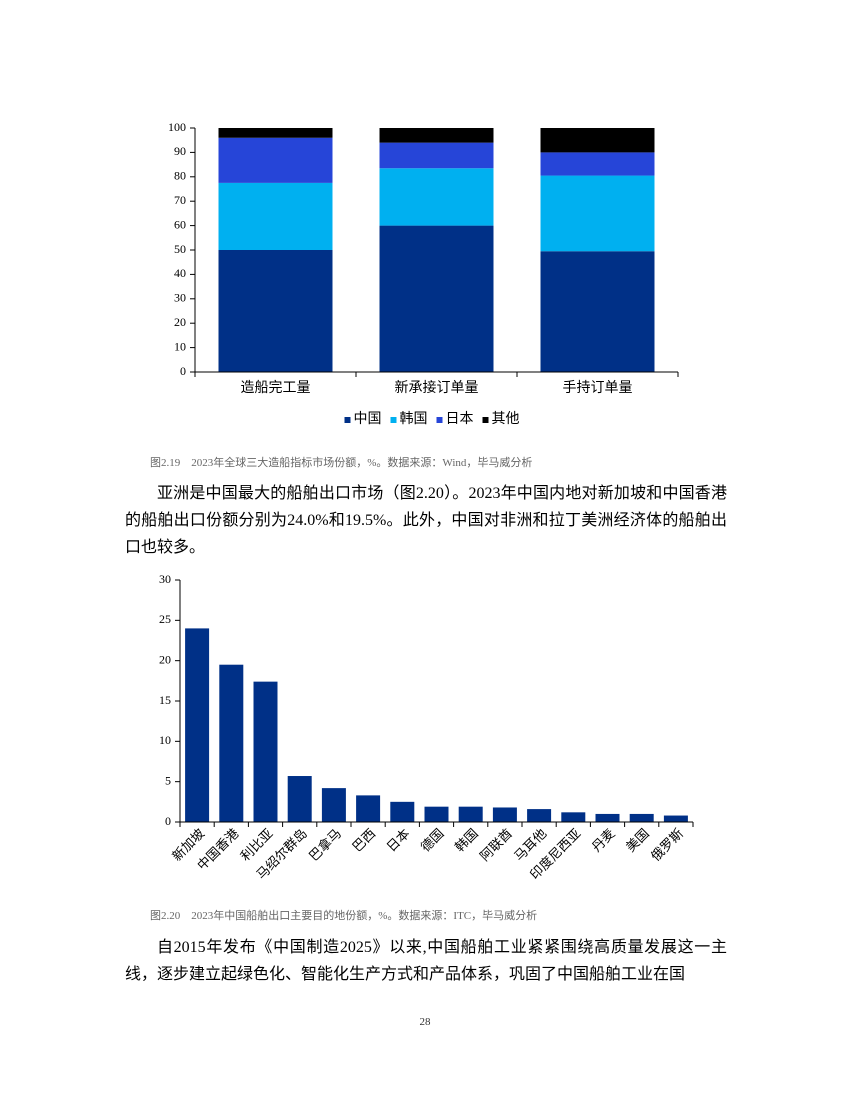 Image resolution: width=850 pixels, height=1100 pixels. Describe the element at coordinates (432, 840) in the screenshot. I see `x-tick-label: 德国` at that location.